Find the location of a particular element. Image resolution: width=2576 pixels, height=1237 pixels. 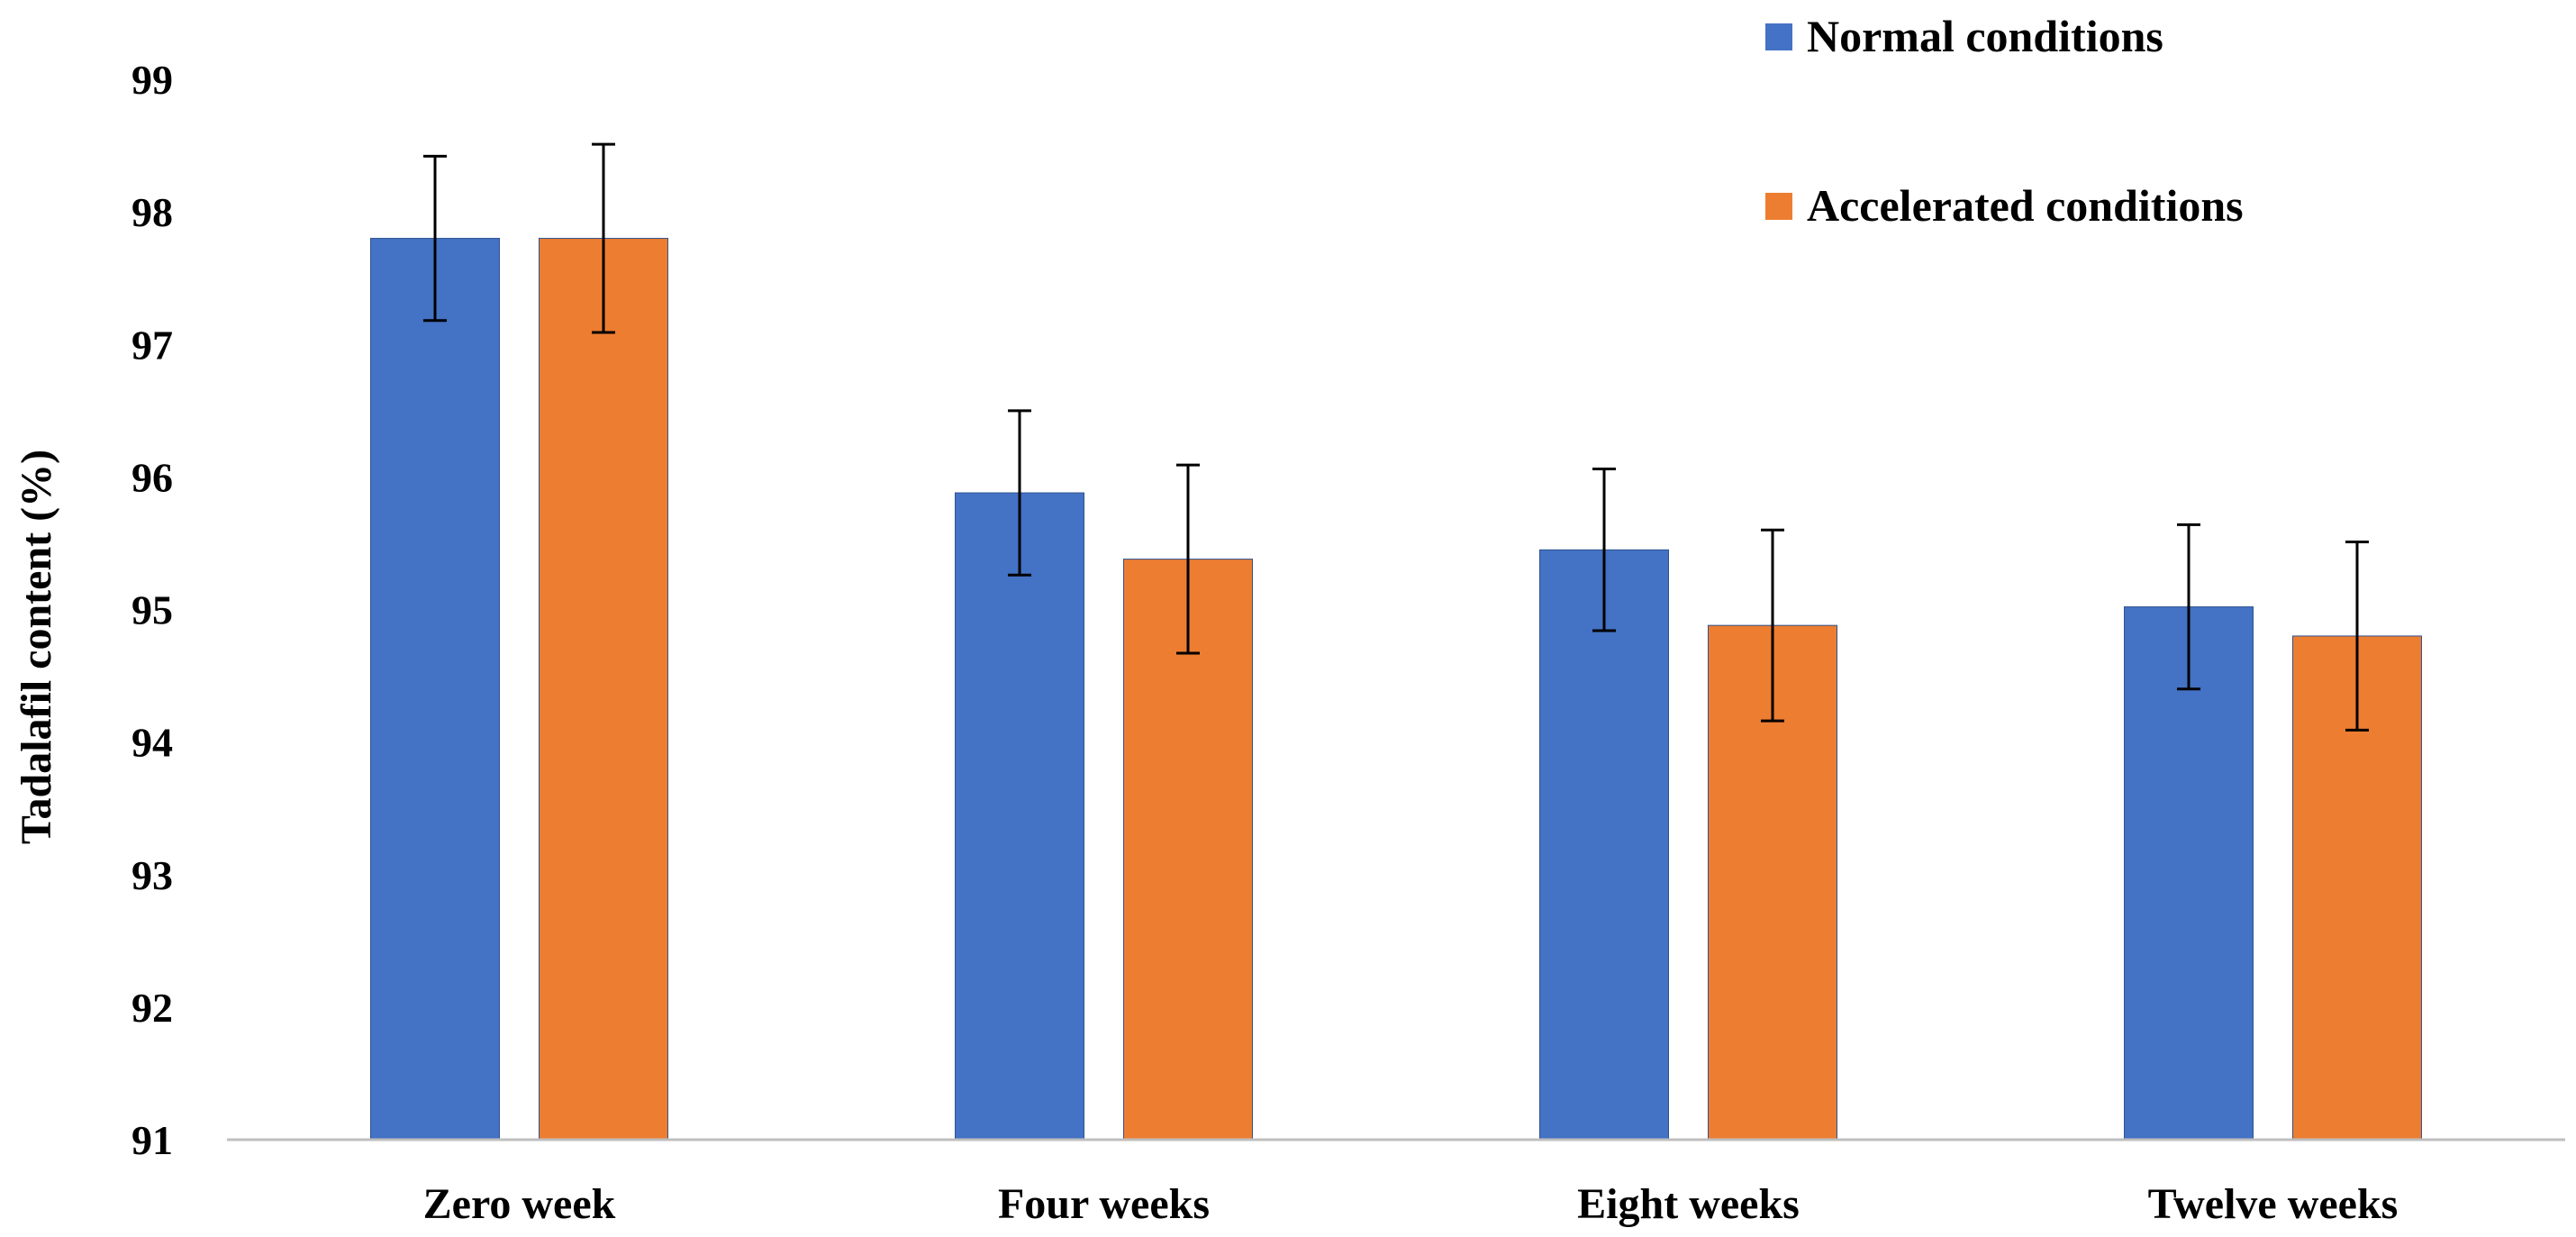

y-tick-label: 98 is located at coordinates (152, 212).